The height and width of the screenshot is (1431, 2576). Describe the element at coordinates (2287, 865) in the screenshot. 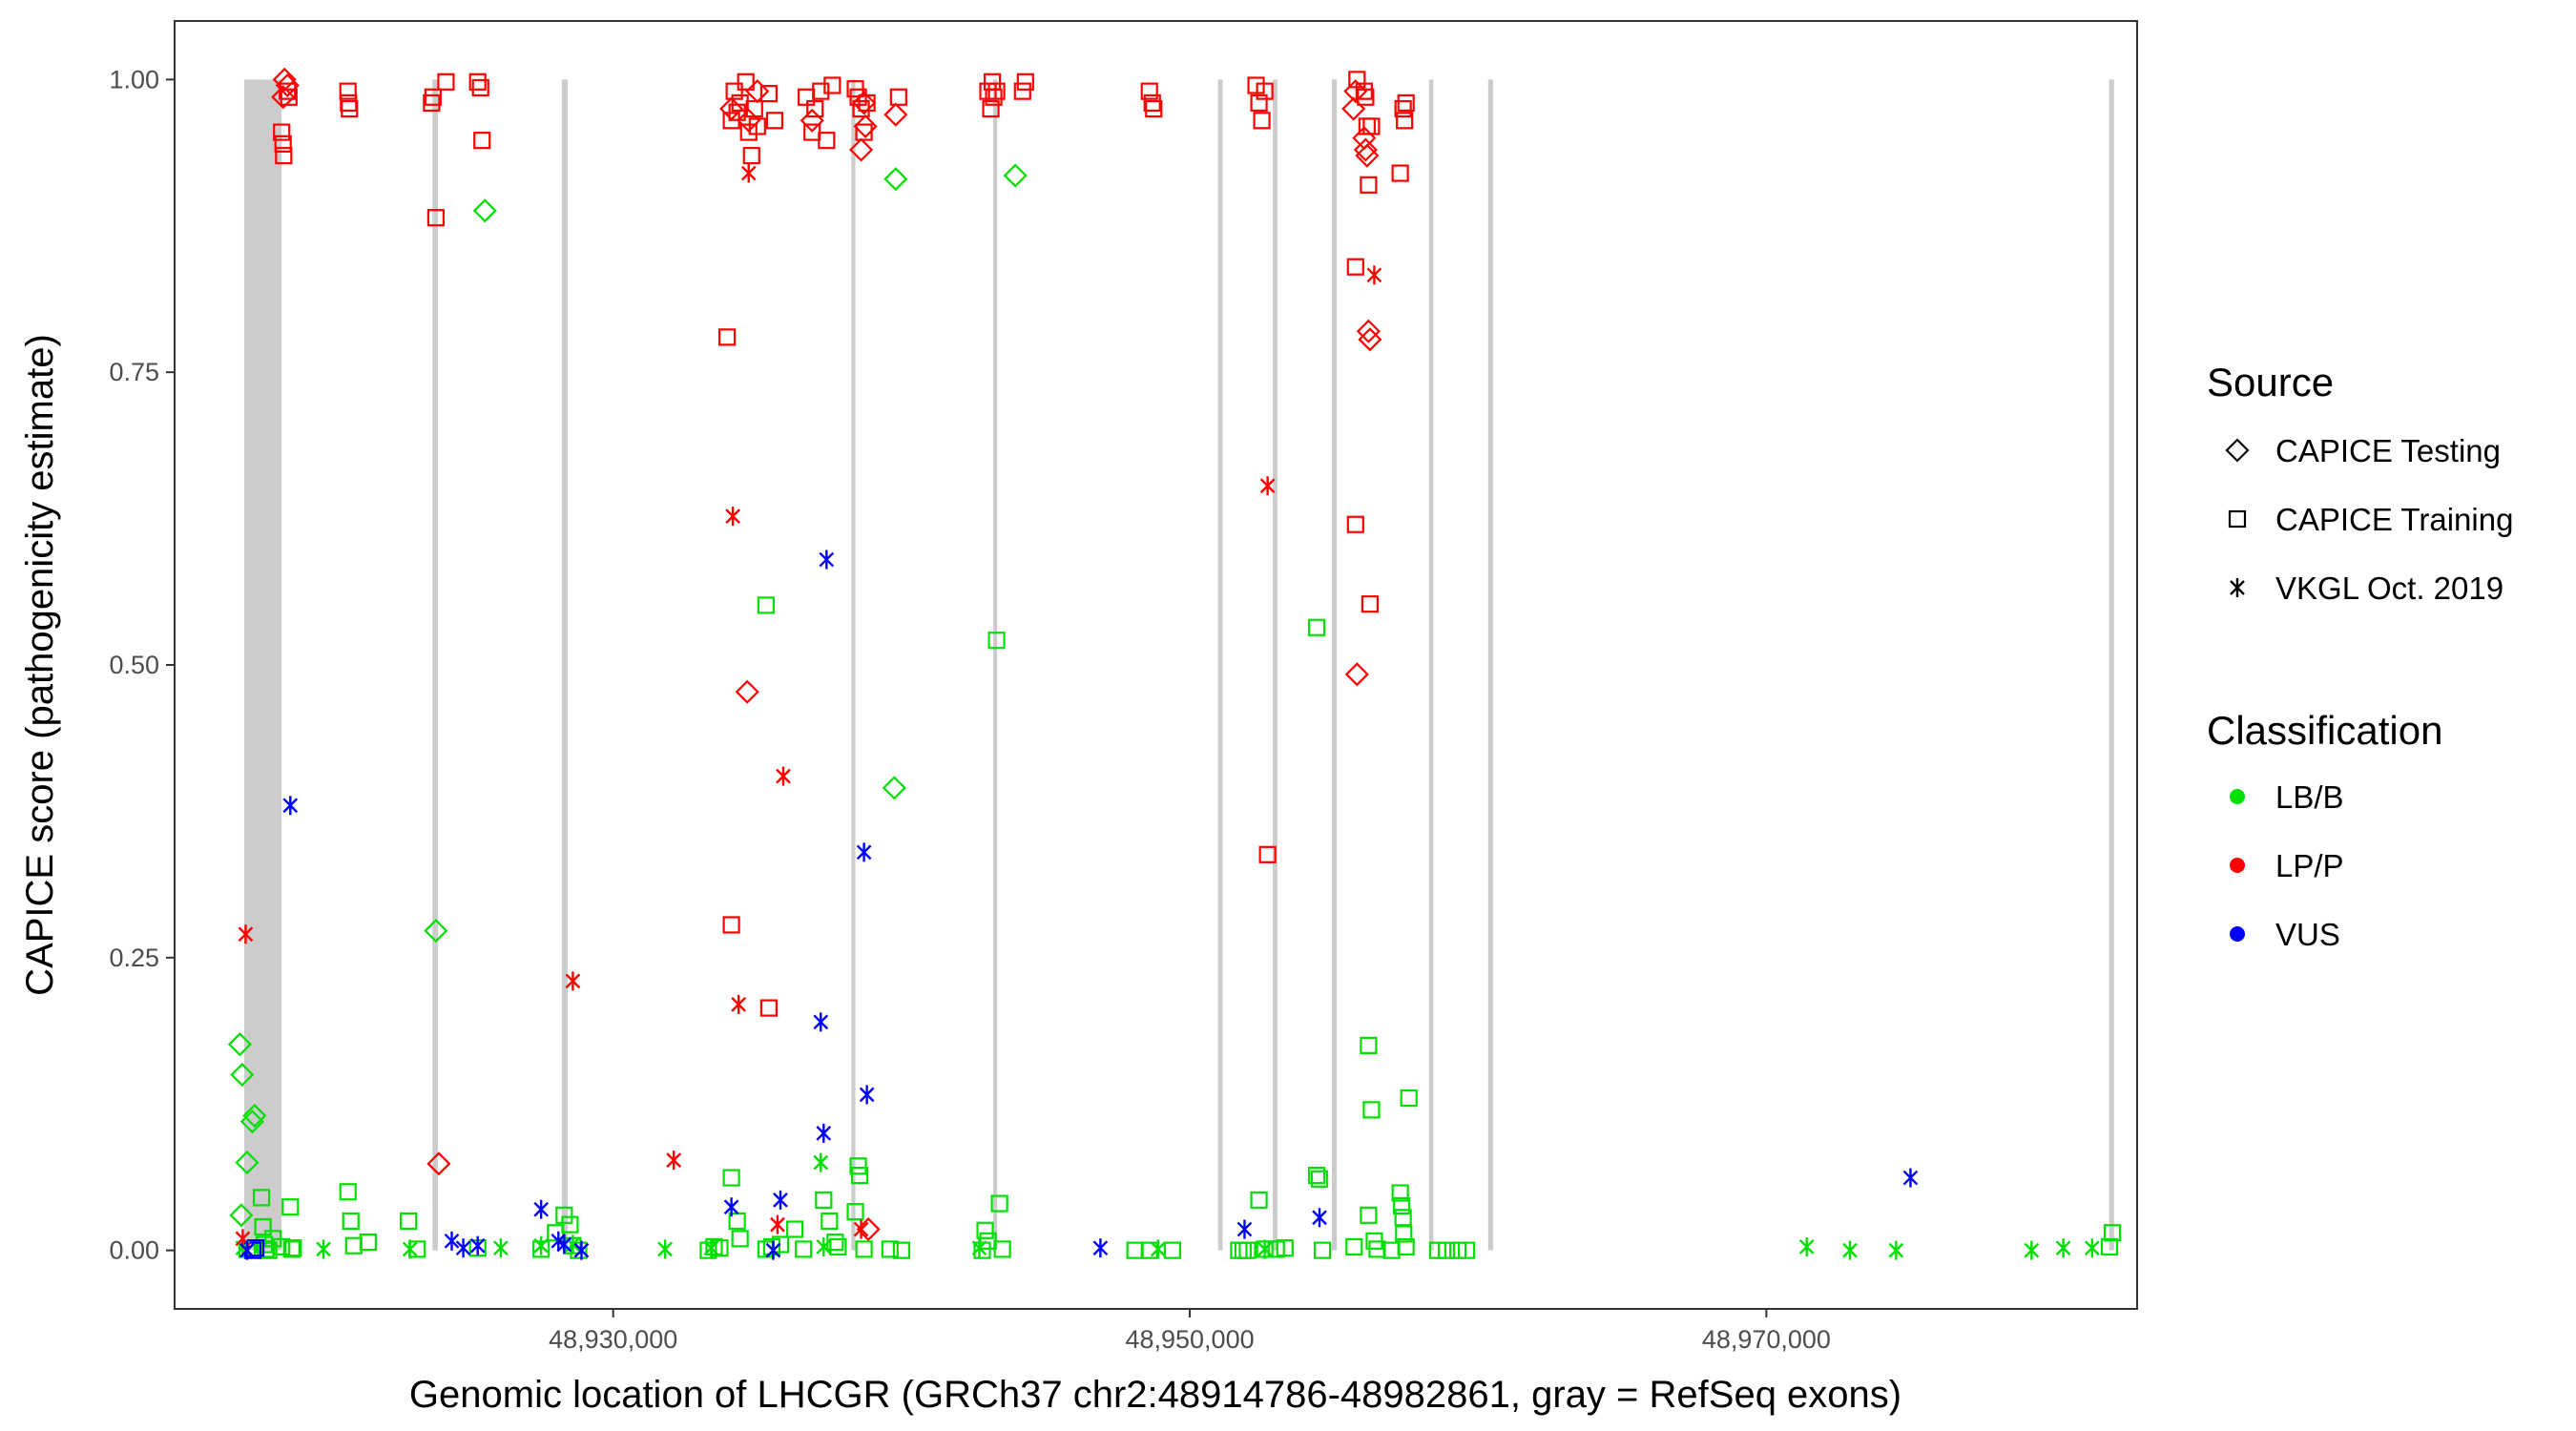

I see `legend-class-keys: LB/B LP/P VUS` at that location.